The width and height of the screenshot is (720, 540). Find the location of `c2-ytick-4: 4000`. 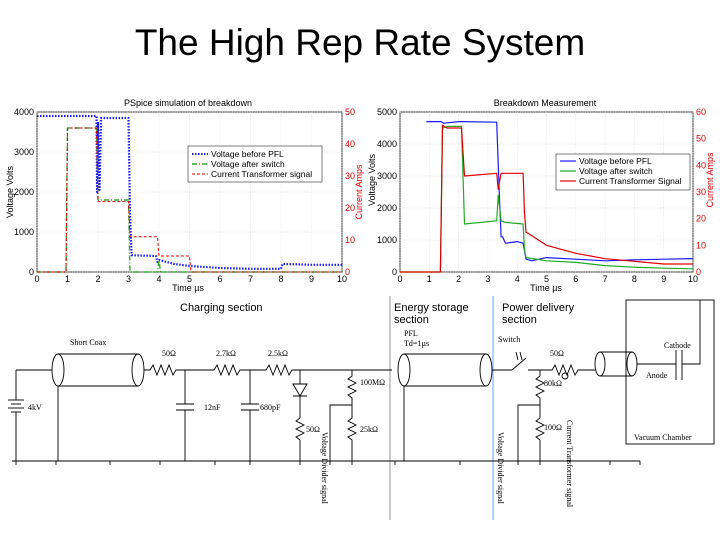

c2-ytick-4: 4000 is located at coordinates (387, 144).